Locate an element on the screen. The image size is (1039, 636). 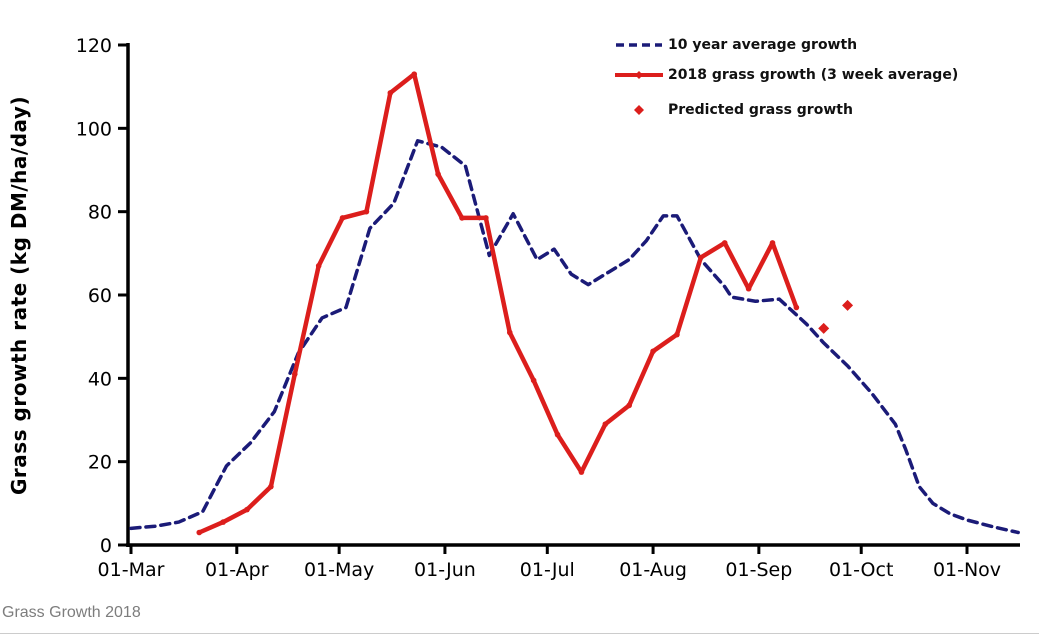
y-tick-label: 120 is located at coordinates (94, 46).